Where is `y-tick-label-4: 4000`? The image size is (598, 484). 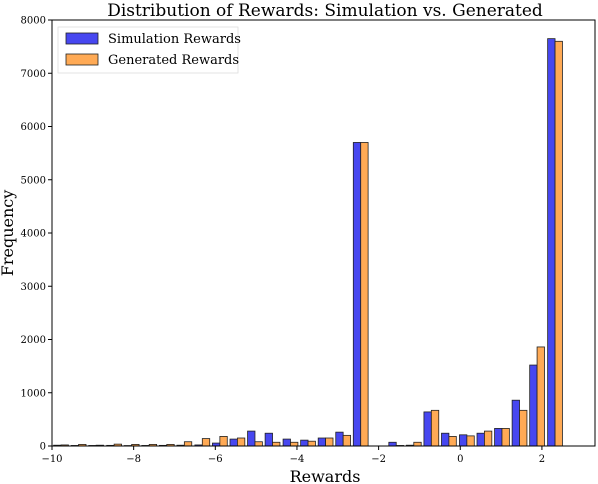 y-tick-label-4: 4000 is located at coordinates (33, 234).